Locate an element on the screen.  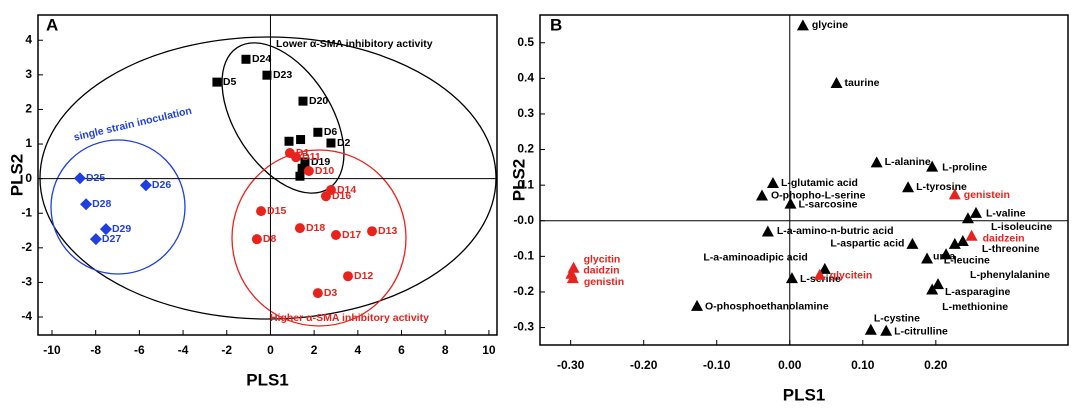
x-tick-label: 10 is located at coordinates (489, 350).